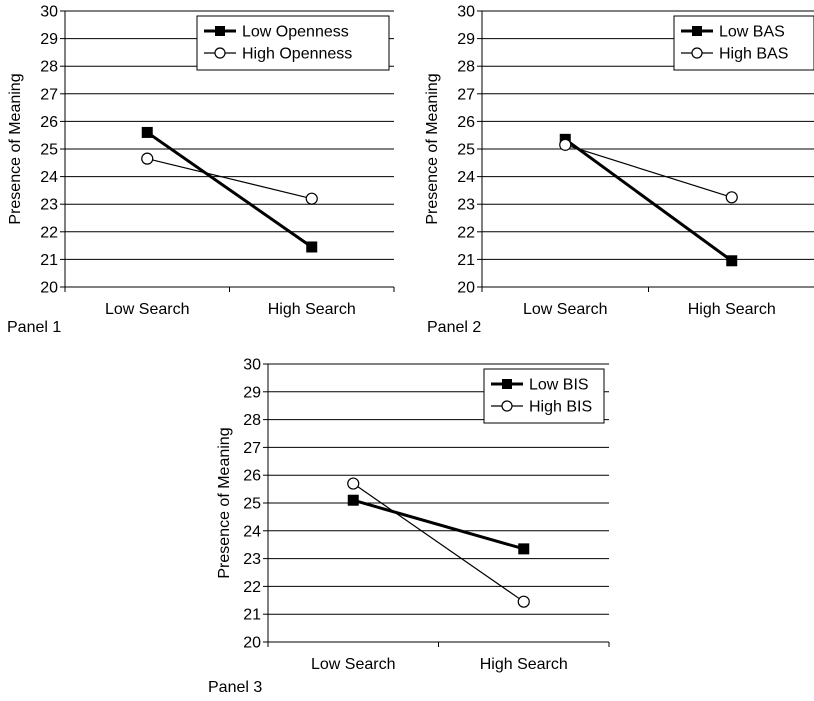  I want to click on legend-label: High BIS, so click(560, 407).